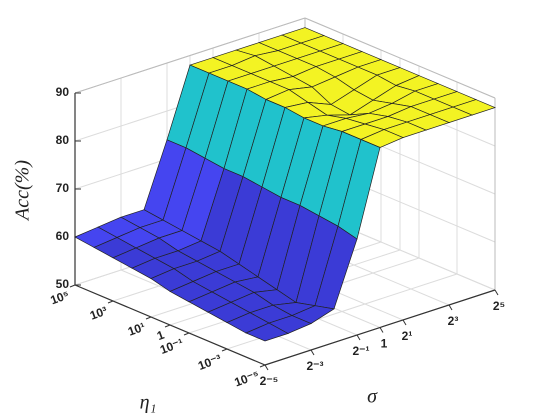 The image size is (560, 420). What do you see at coordinates (23, 191) in the screenshot?
I see `z-axis-title: Acc(%)` at bounding box center [23, 191].